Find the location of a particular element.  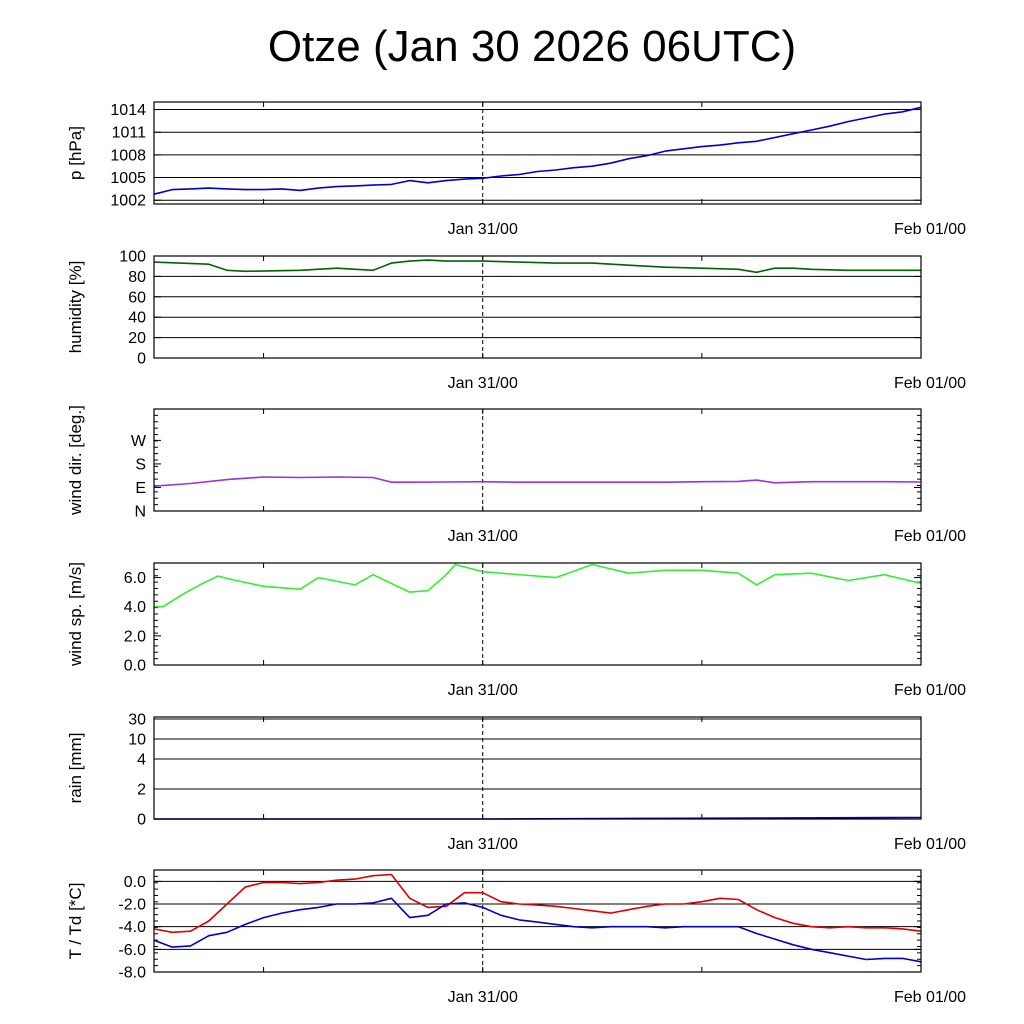

y-axis-label: rain [mm] is located at coordinates (75, 768).